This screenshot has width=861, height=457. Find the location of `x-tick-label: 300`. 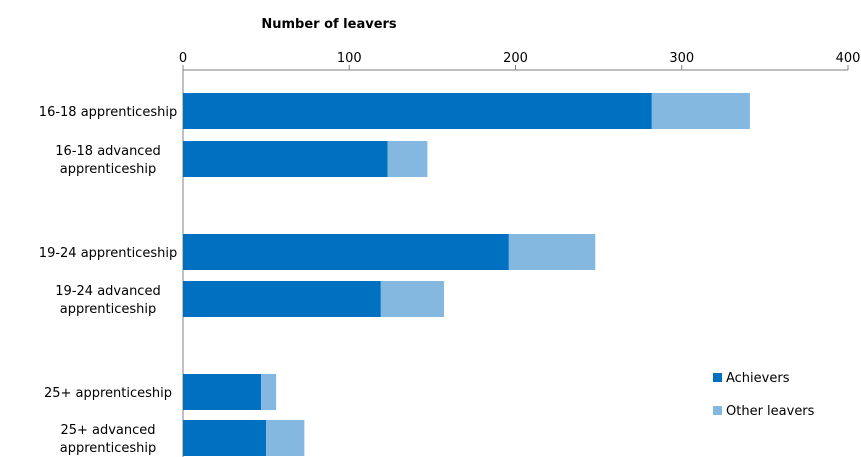

x-tick-label: 300 is located at coordinates (681, 58).